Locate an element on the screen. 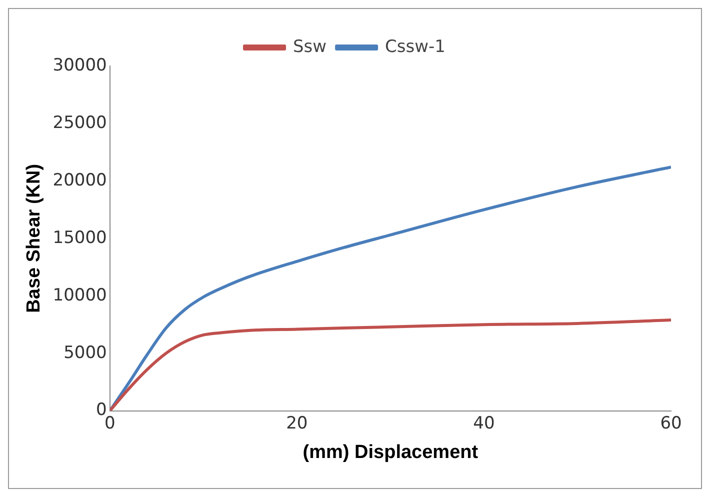 The width and height of the screenshot is (712, 499). x-axis-title: (mm) Displacement is located at coordinates (390, 452).